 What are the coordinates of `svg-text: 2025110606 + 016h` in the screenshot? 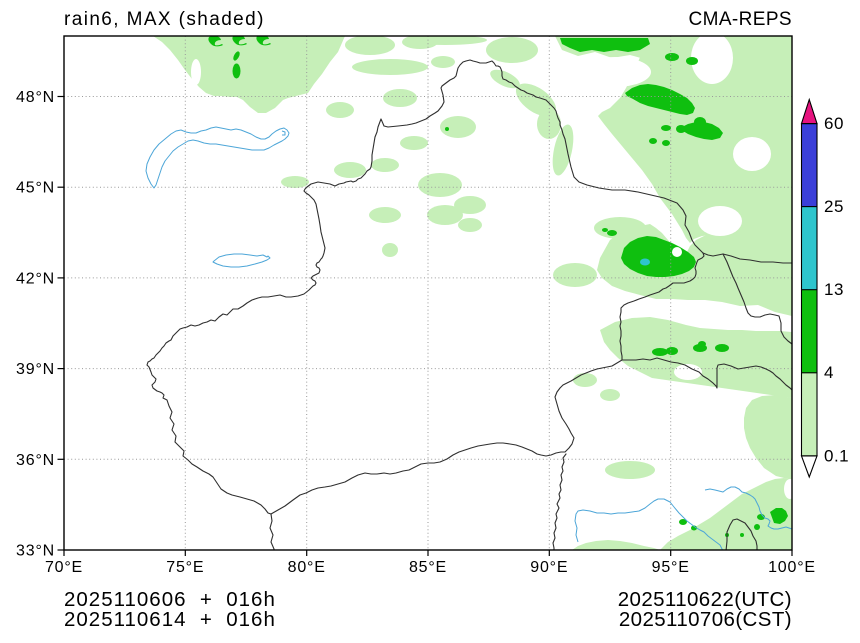 It's located at (170, 599).